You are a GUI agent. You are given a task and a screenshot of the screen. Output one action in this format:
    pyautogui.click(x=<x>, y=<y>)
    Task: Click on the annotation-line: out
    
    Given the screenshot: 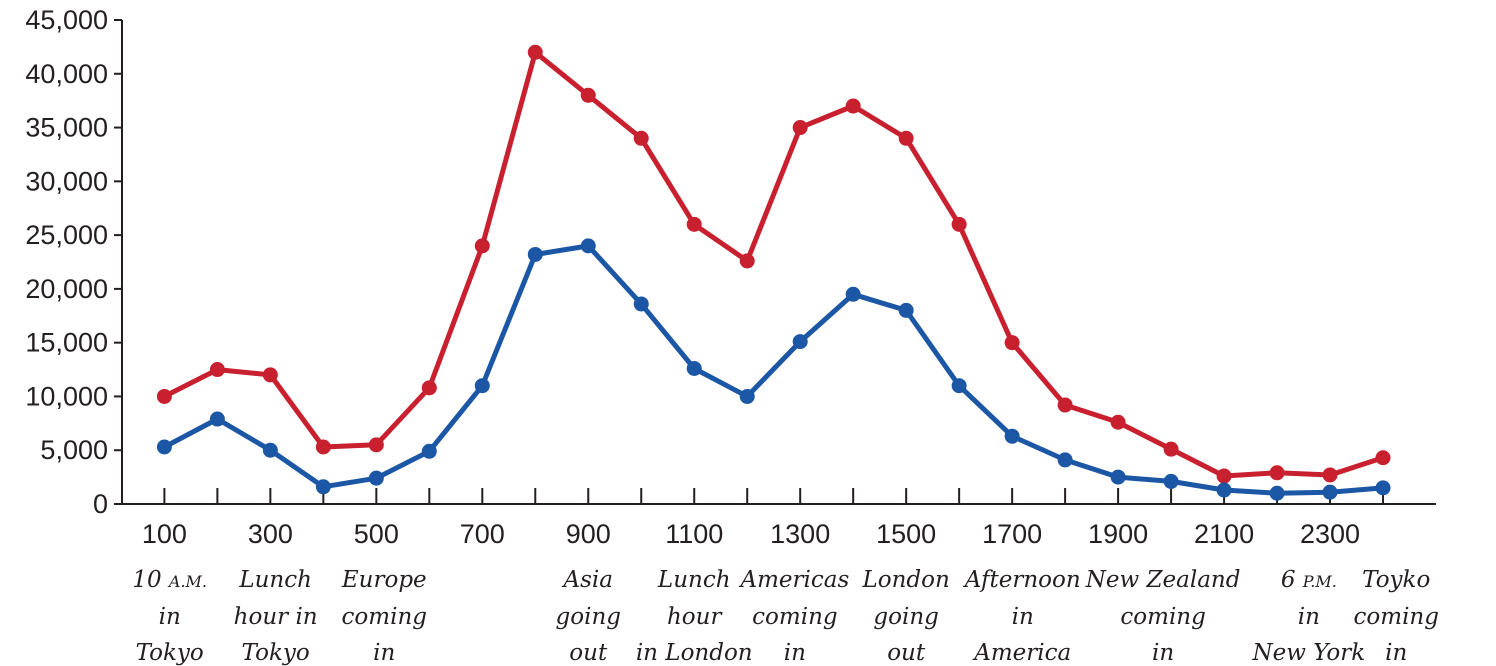 What is the action you would take?
    pyautogui.click(x=906, y=653)
    